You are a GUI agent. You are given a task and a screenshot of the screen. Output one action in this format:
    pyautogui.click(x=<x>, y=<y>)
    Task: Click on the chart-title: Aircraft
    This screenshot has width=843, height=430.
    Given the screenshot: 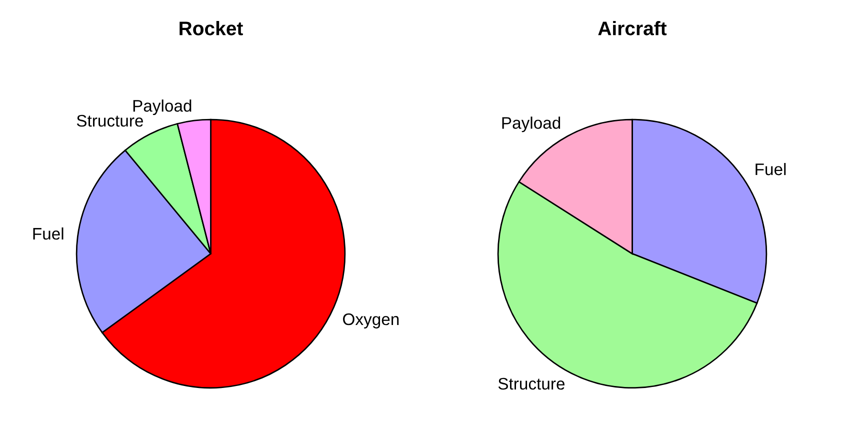 What is the action you would take?
    pyautogui.click(x=632, y=28)
    